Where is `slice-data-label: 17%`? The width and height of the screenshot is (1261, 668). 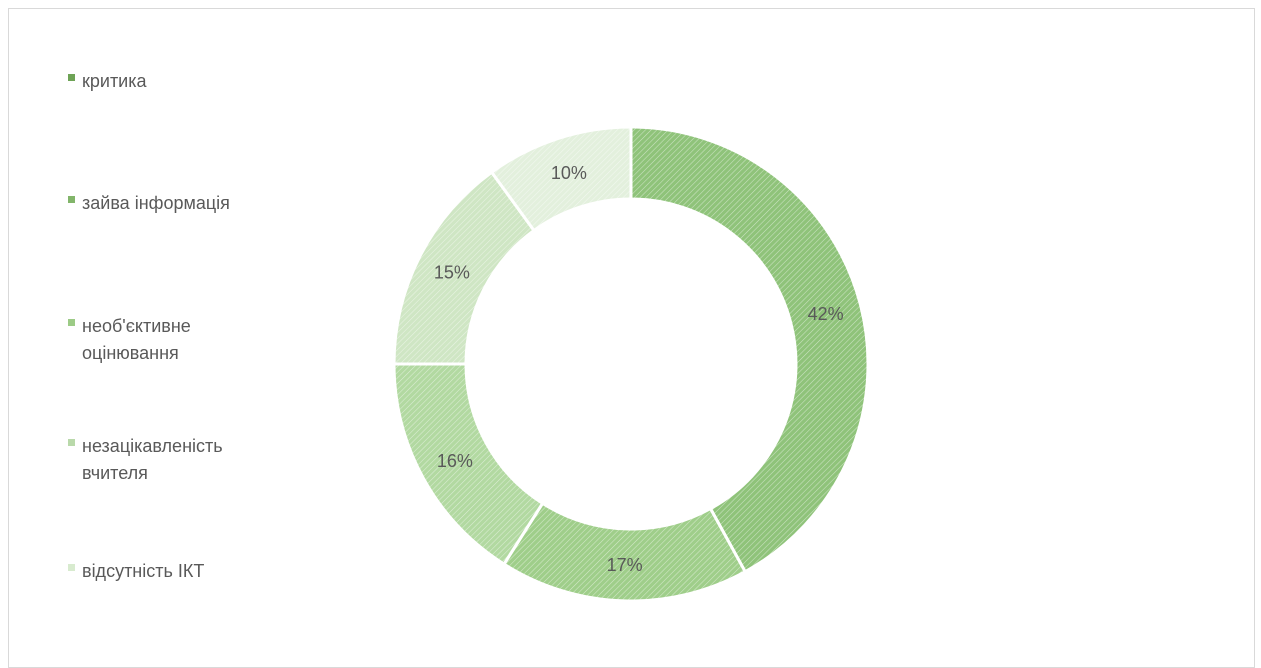 slice-data-label: 17% is located at coordinates (625, 565).